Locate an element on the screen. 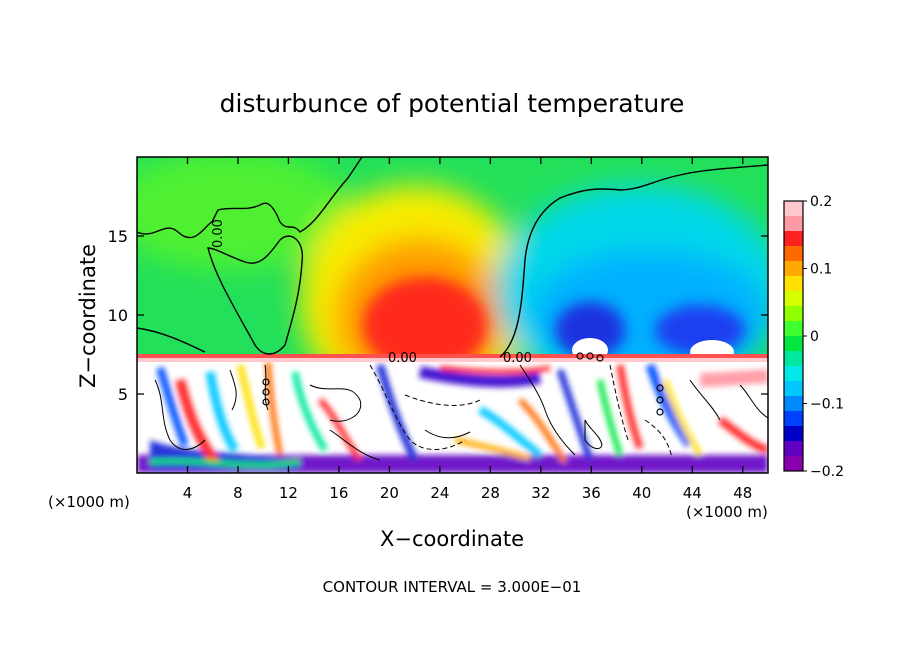  chart-title: disturbunce of potential temperature is located at coordinates (452, 103).